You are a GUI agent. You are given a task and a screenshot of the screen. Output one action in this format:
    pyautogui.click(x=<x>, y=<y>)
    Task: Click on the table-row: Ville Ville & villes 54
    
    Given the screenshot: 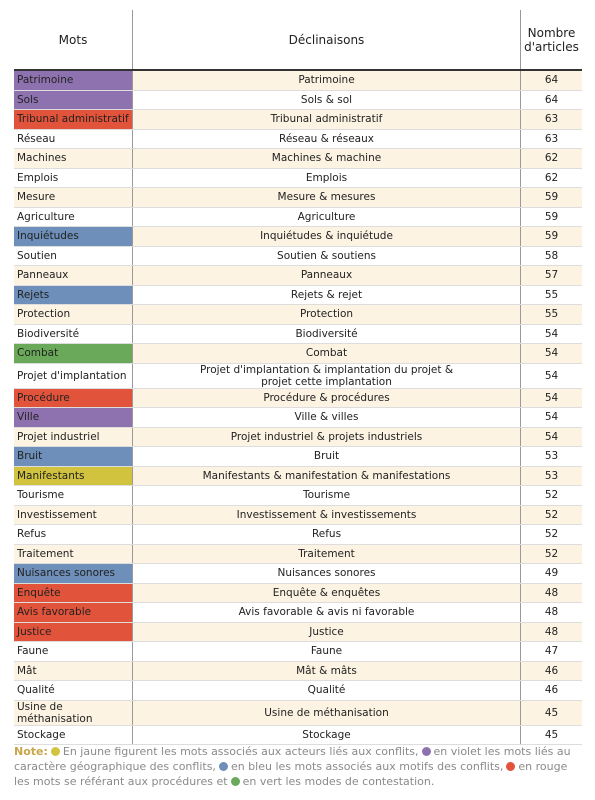 What is the action you would take?
    pyautogui.click(x=298, y=417)
    